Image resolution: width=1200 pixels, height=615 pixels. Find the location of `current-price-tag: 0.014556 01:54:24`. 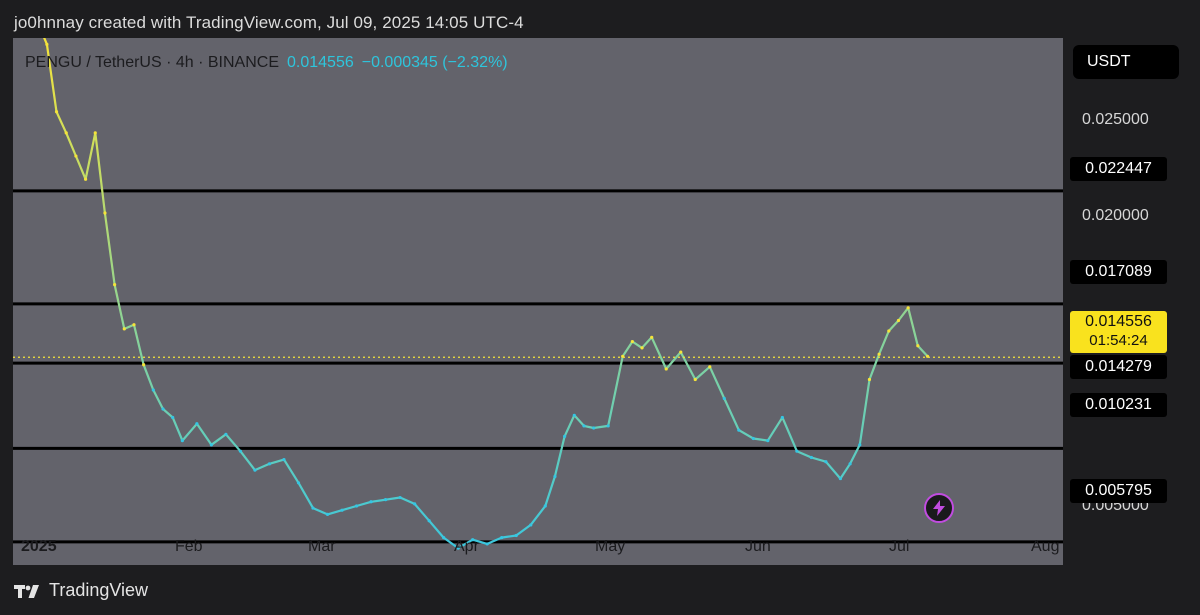

current-price-tag: 0.014556 01:54:24 is located at coordinates (1118, 332).